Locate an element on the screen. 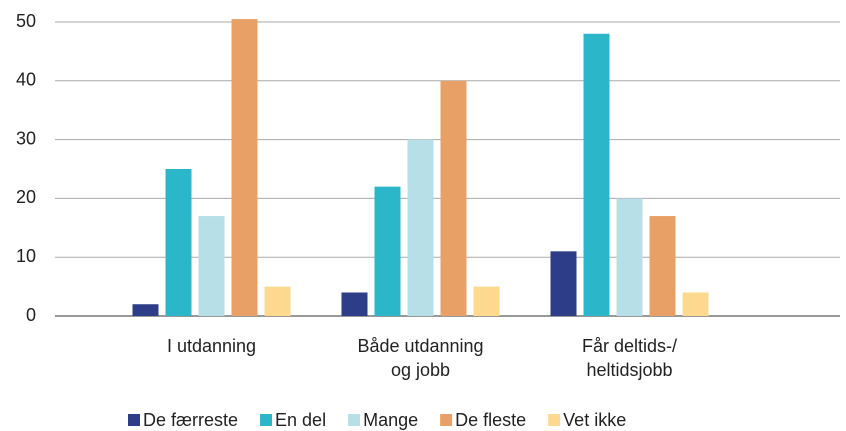 The height and width of the screenshot is (431, 846). legend-label: De fleste is located at coordinates (490, 420).